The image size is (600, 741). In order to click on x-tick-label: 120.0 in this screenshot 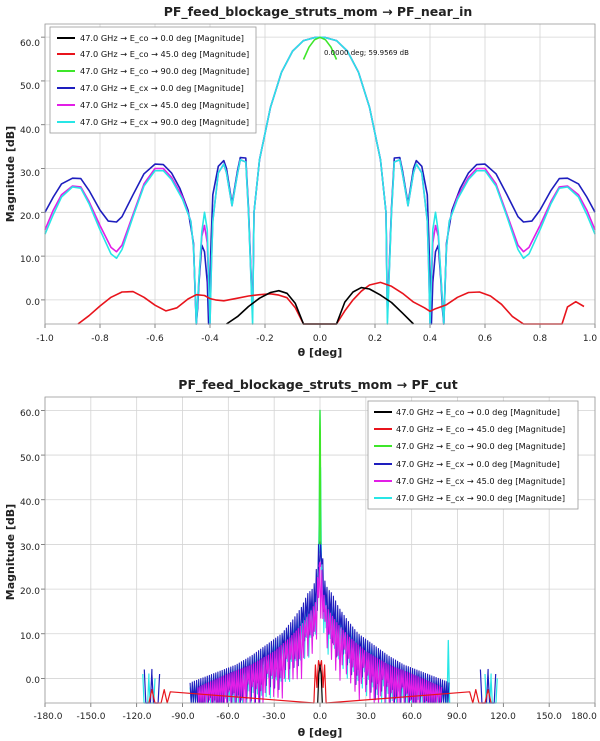, I will do `click(503, 717)`.